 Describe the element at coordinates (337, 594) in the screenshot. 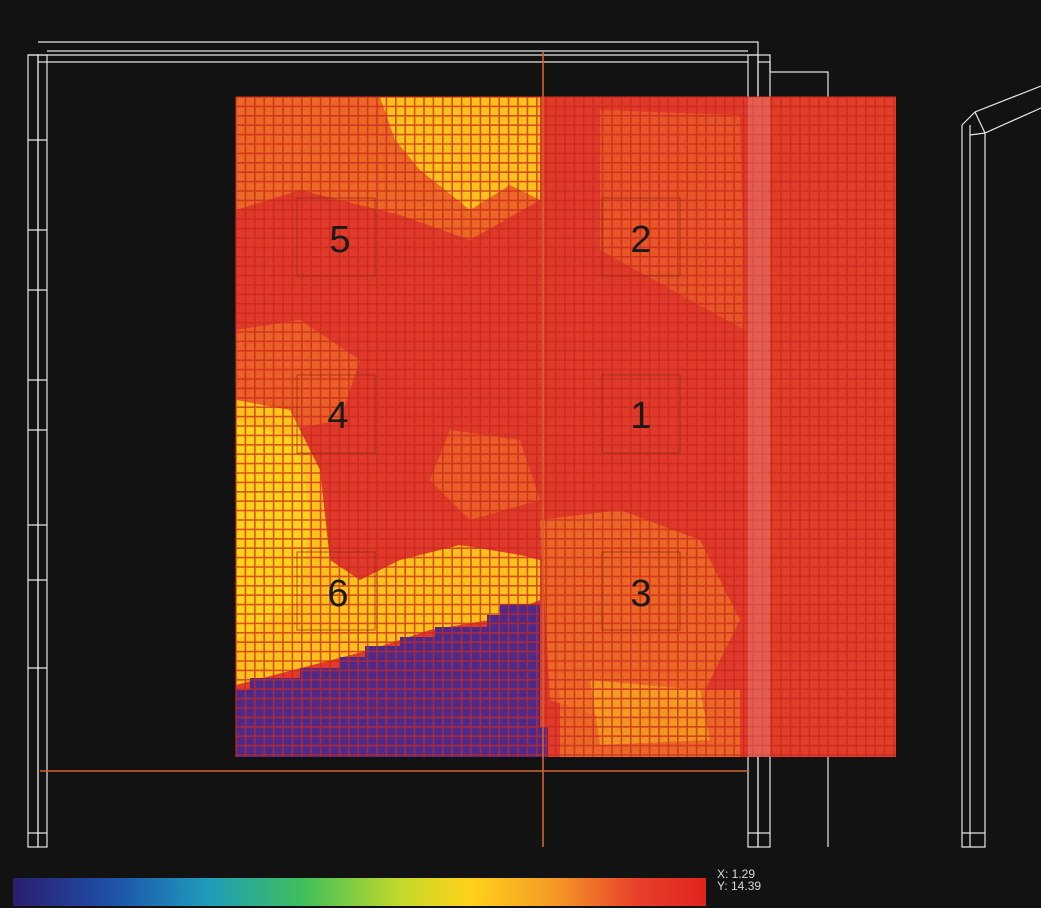

I see `zone-label-6: 6` at that location.